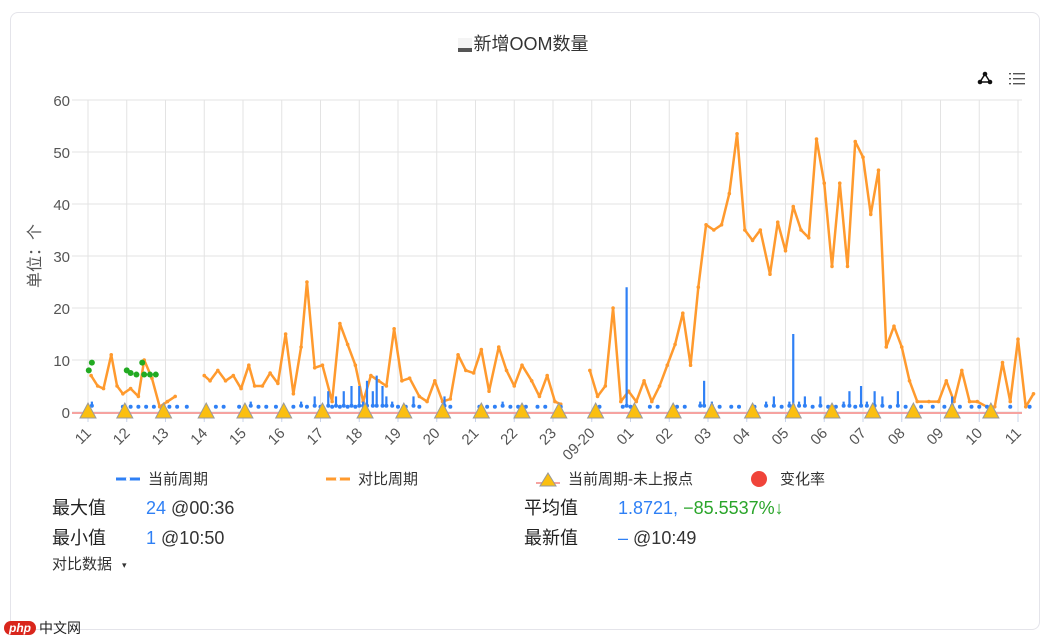 The height and width of the screenshot is (638, 1046). I want to click on svg-text: 14, so click(199, 437).